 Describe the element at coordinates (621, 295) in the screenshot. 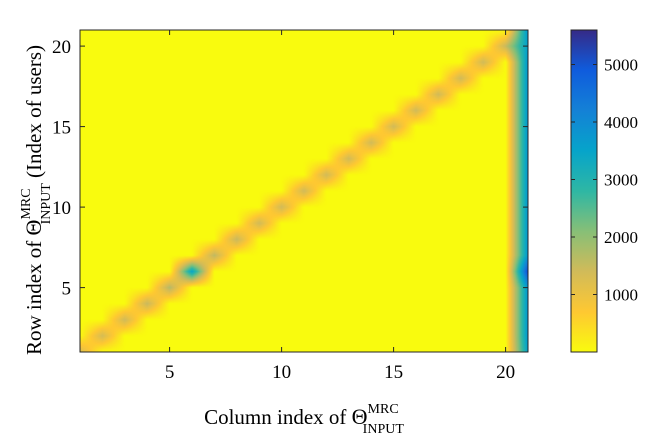

I see `colorbar-tick-label: 1000` at that location.